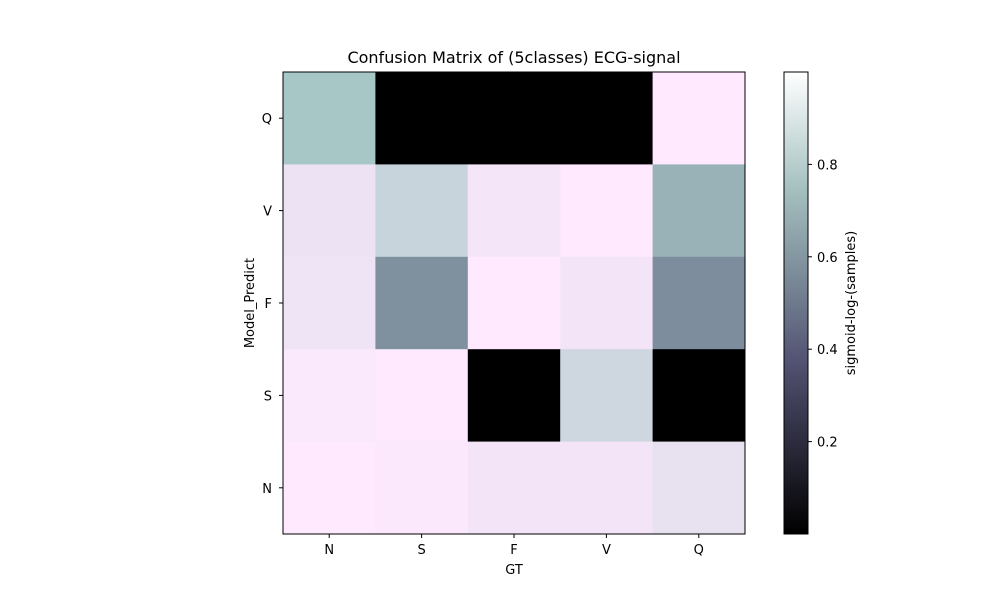 The image size is (1000, 600). I want to click on heatmap-cell-Q-N, so click(329, 118).